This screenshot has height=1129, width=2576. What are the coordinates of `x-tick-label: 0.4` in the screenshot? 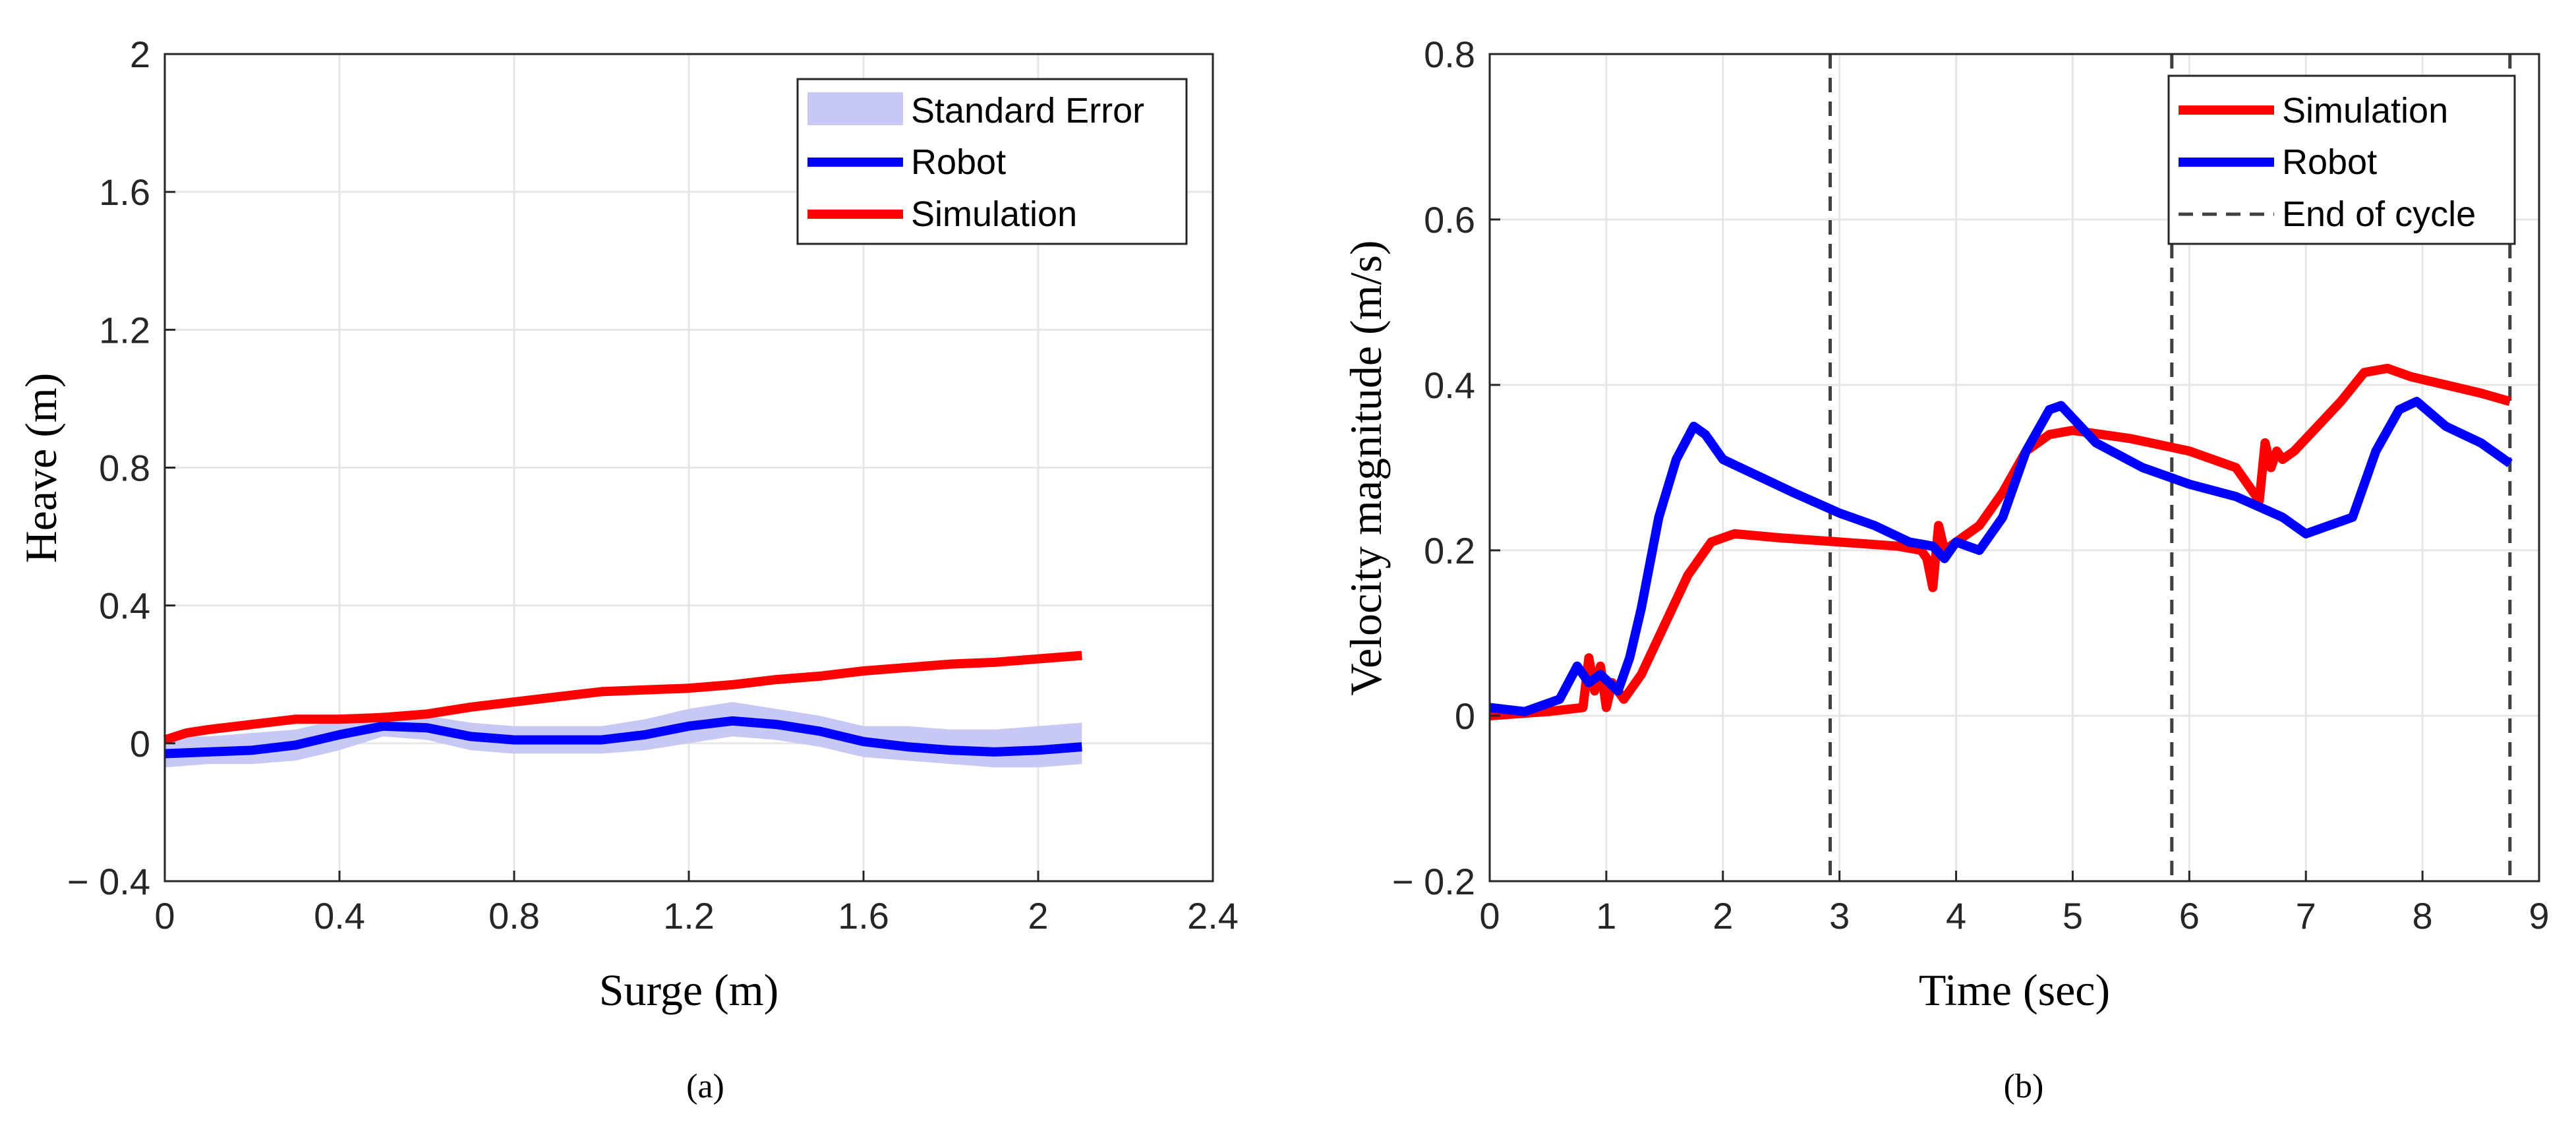 It's located at (339, 916).